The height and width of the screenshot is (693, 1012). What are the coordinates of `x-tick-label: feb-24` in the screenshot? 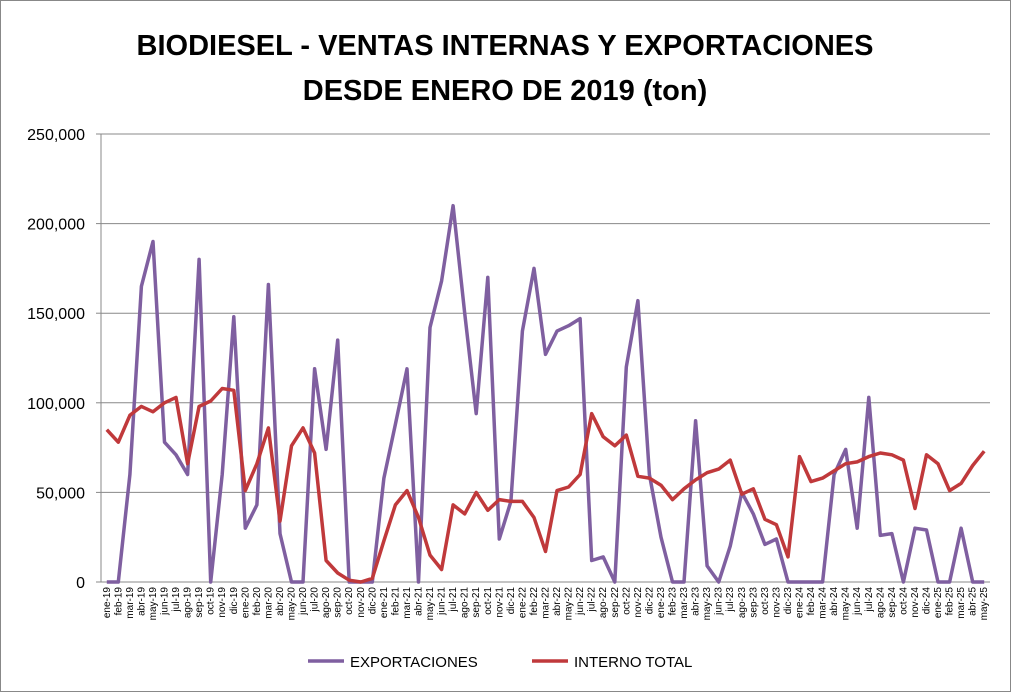 It's located at (811, 601).